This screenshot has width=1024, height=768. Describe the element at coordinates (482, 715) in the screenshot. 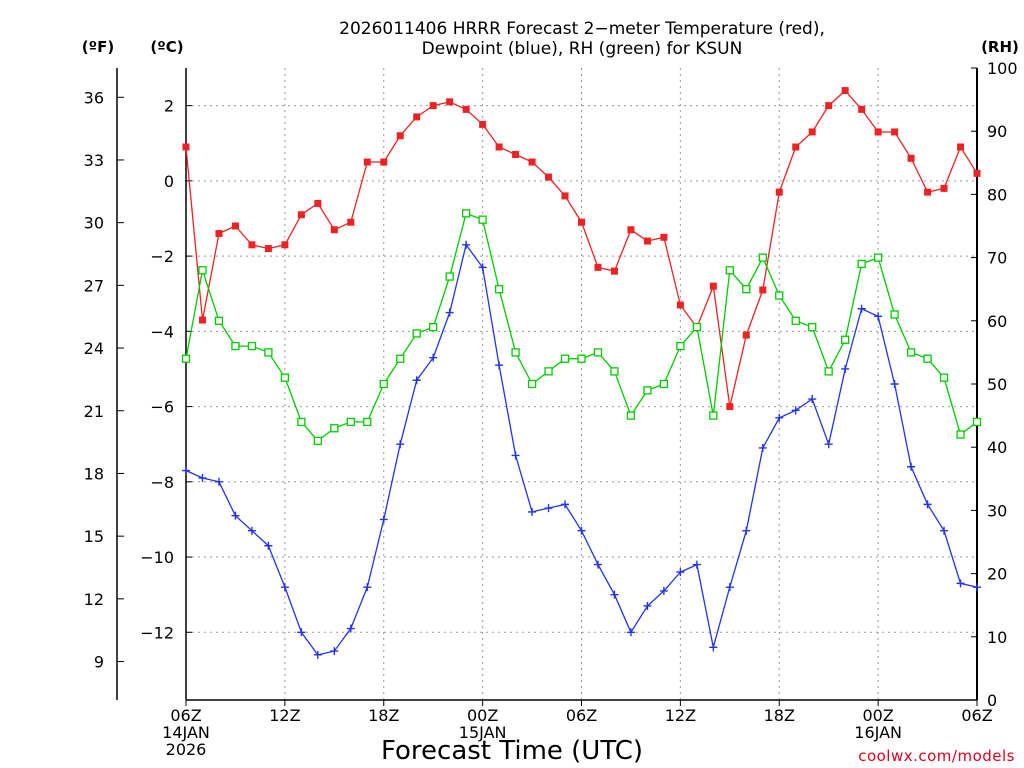

I see `time-tick-label: 00Z` at that location.